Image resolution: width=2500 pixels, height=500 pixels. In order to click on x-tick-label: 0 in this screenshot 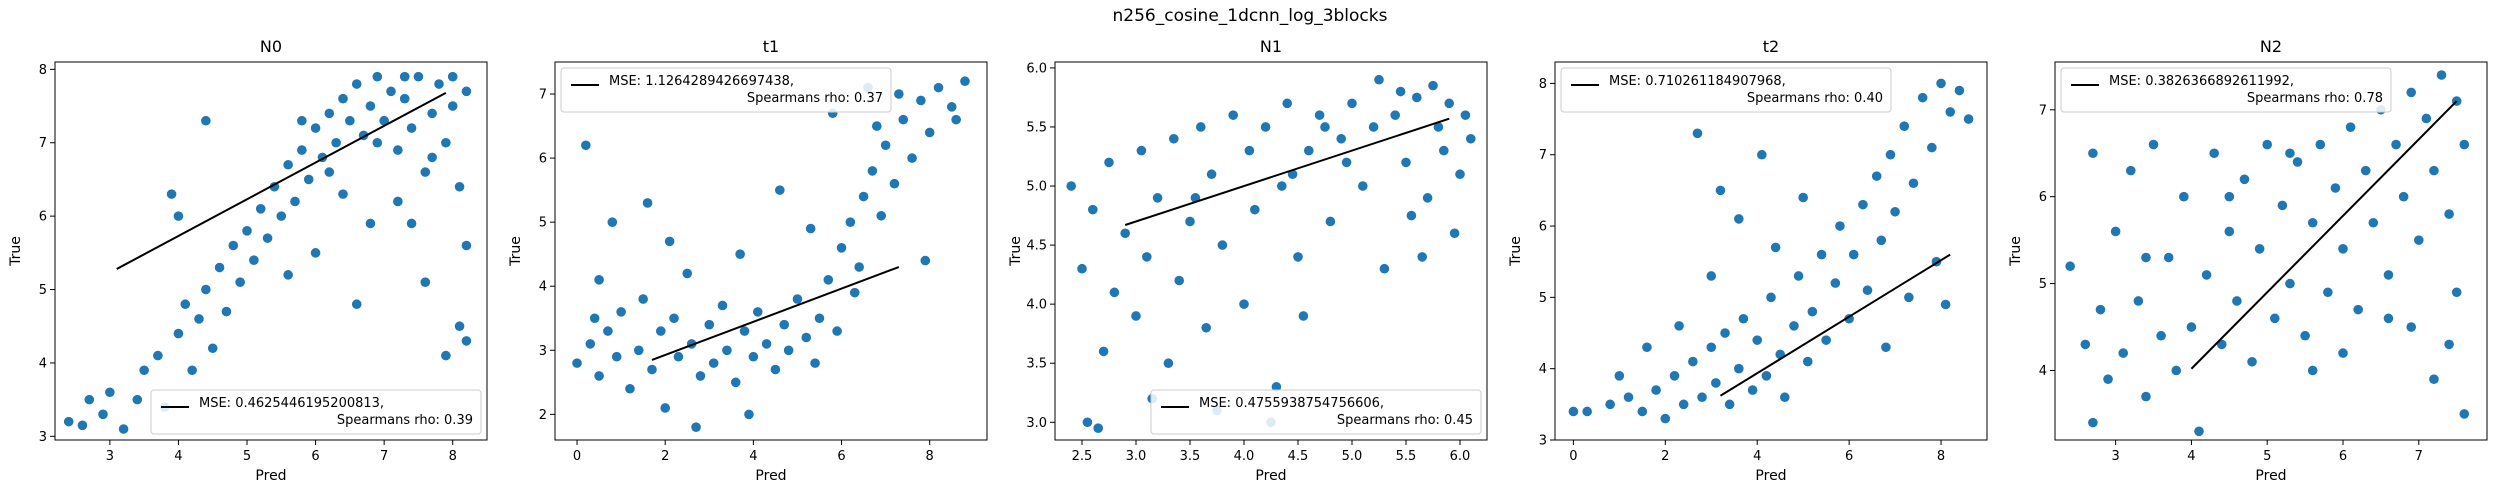, I will do `click(1573, 456)`.